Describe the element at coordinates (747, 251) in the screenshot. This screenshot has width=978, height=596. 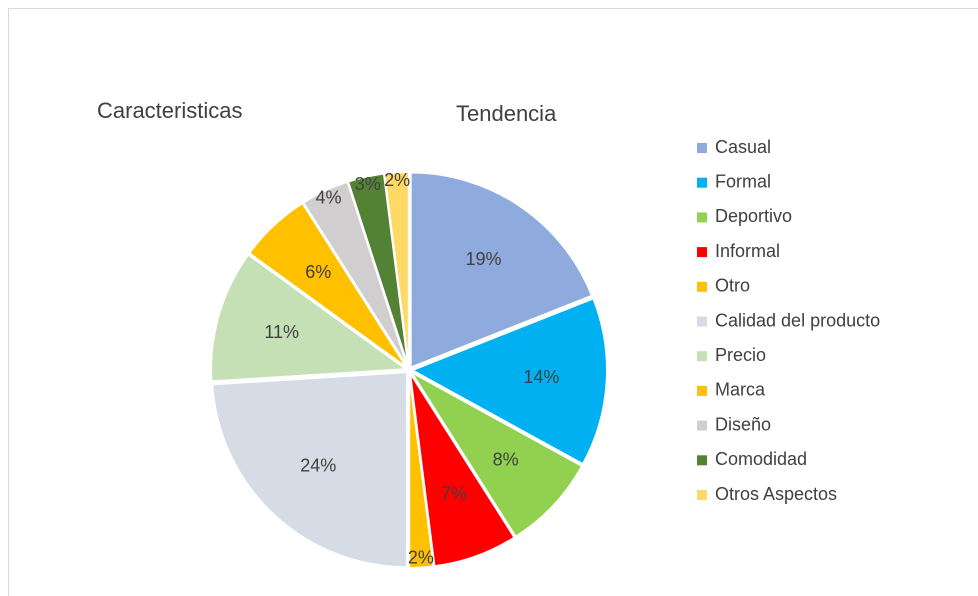
I see `legend-label: Informal` at that location.